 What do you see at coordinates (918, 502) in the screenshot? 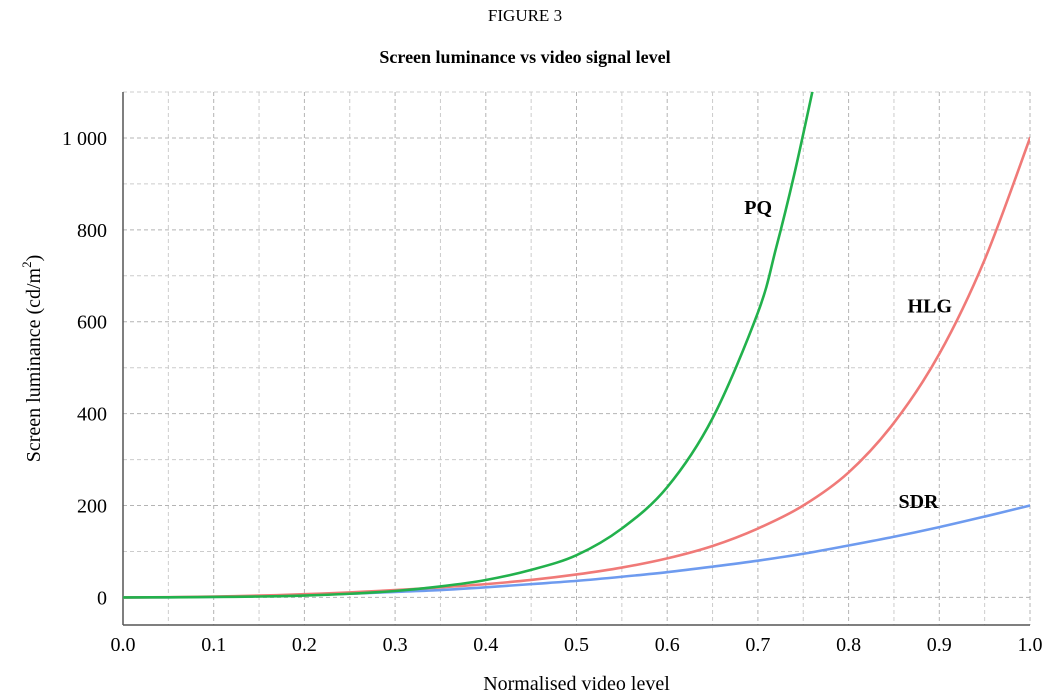
I see `series-label-sdr: SDR` at bounding box center [918, 502].